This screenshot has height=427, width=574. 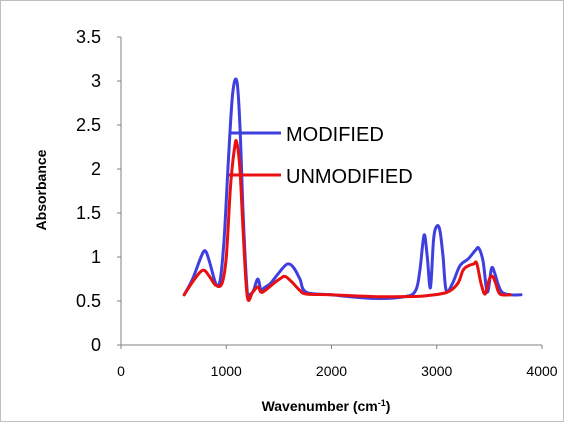 What do you see at coordinates (320, 406) in the screenshot?
I see `x-axis-label-text: Wavenumber (cm` at bounding box center [320, 406].